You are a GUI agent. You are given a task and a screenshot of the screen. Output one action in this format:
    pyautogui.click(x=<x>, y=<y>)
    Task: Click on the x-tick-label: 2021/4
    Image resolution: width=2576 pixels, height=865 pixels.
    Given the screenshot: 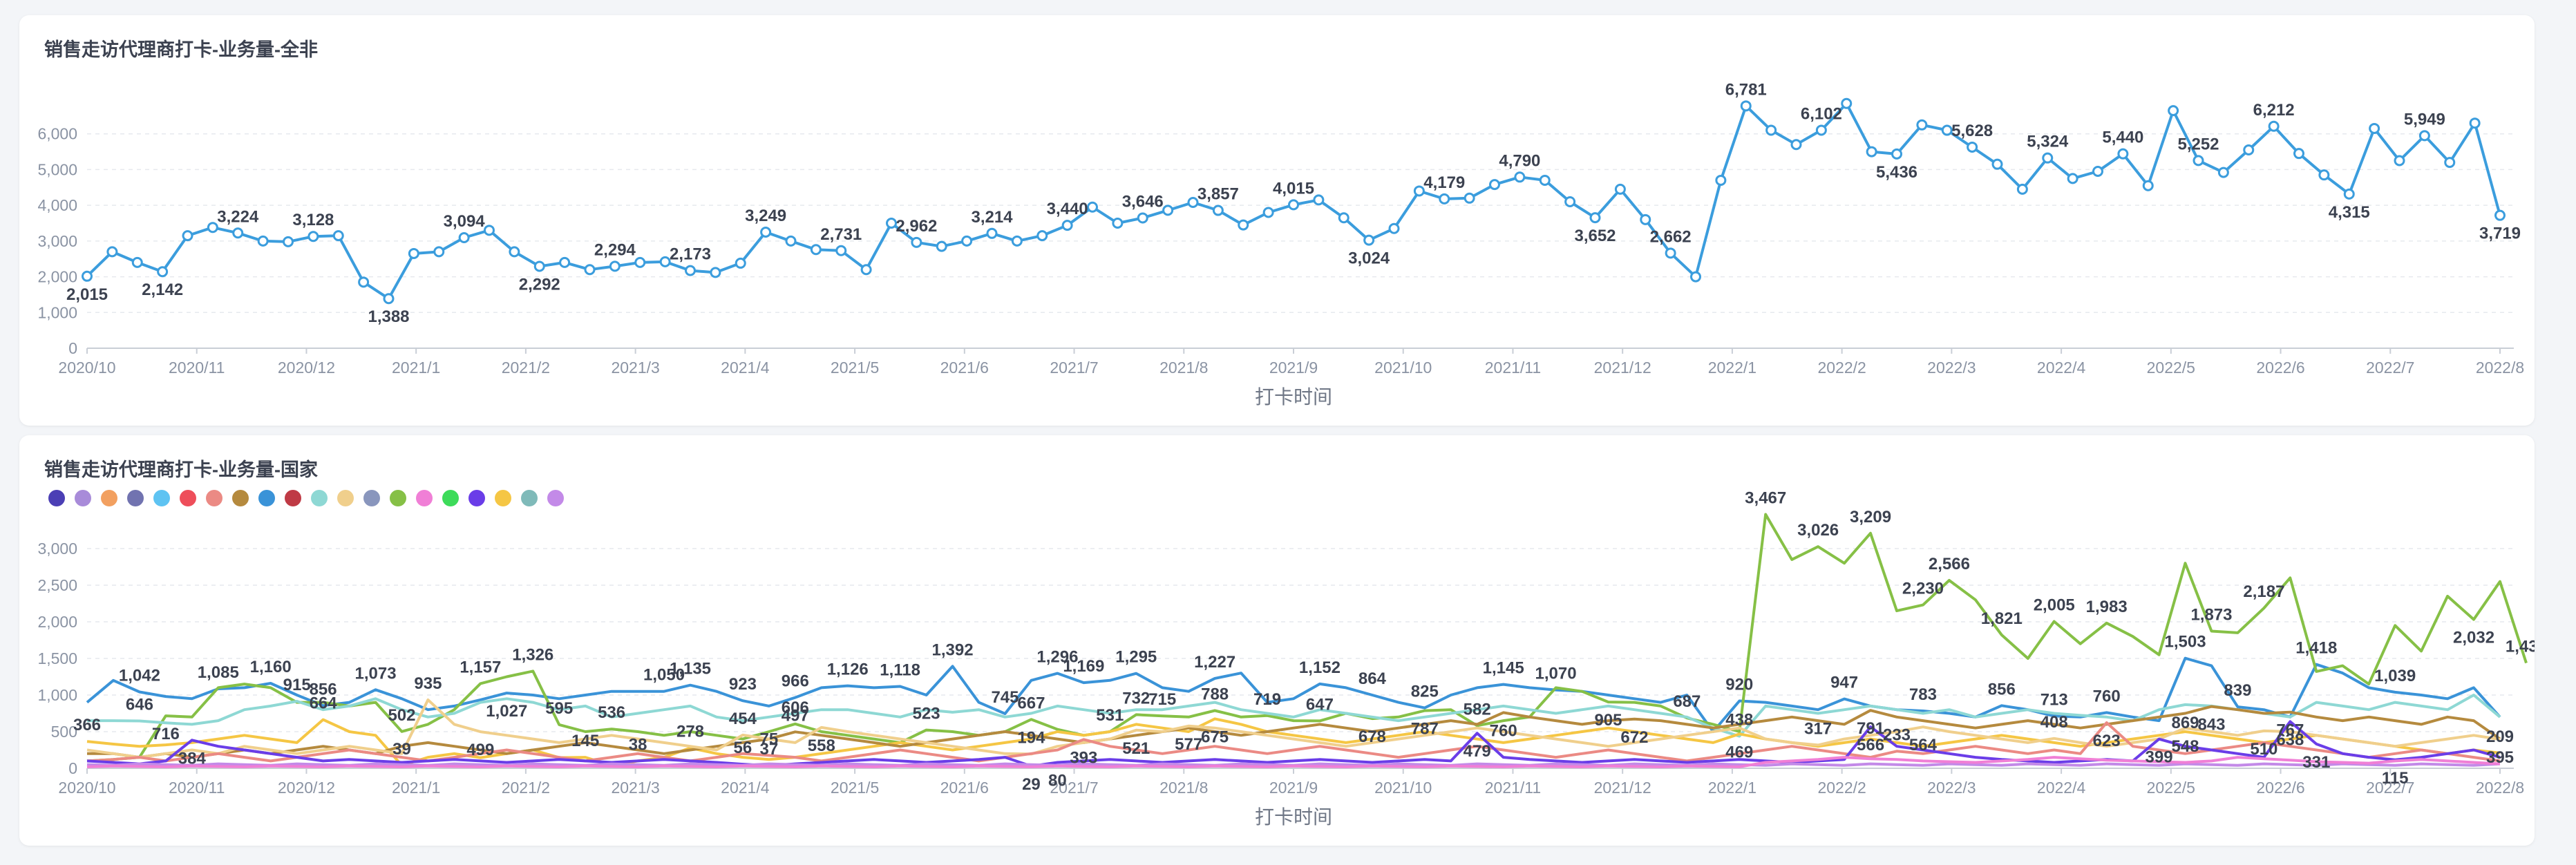 What is the action you would take?
    pyautogui.click(x=745, y=368)
    